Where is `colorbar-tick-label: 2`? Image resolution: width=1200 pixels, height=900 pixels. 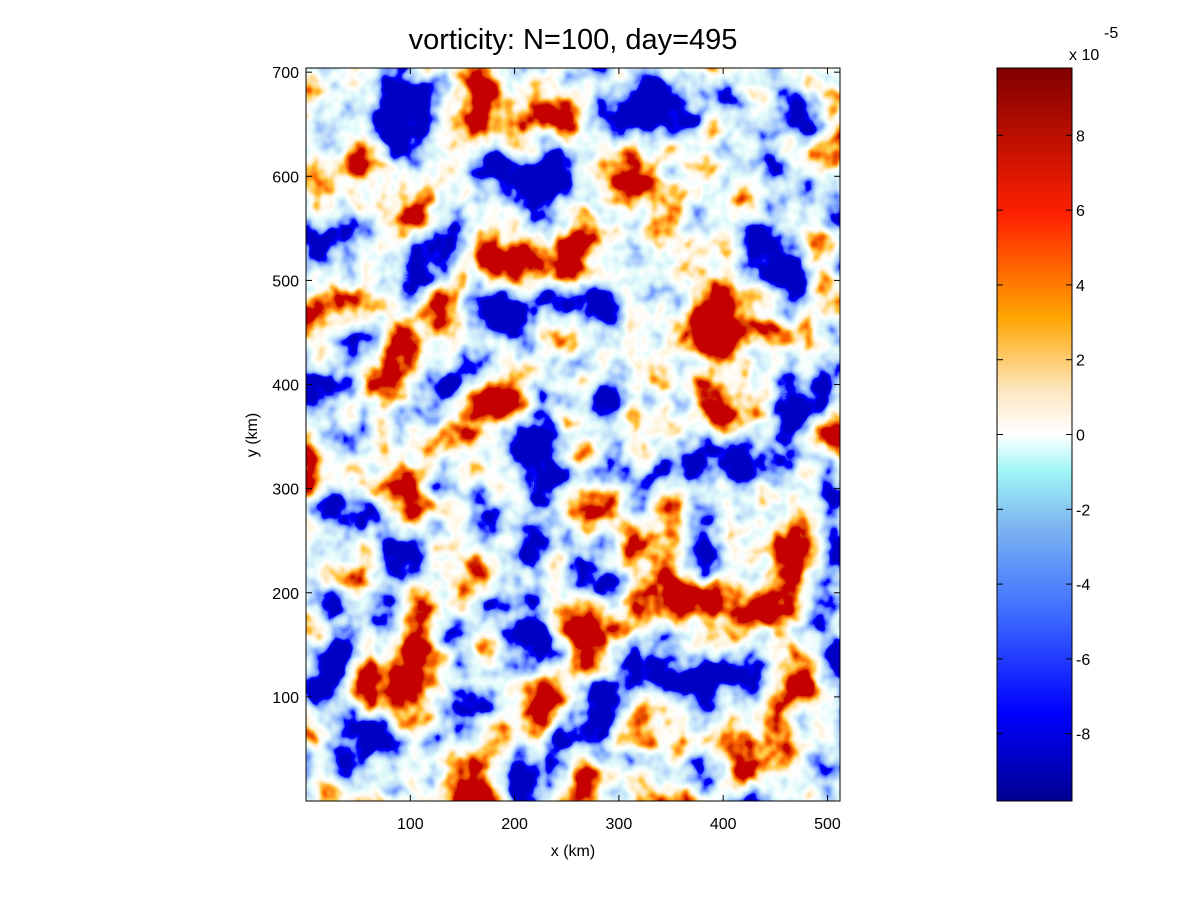
colorbar-tick-label: 2 is located at coordinates (1080, 361).